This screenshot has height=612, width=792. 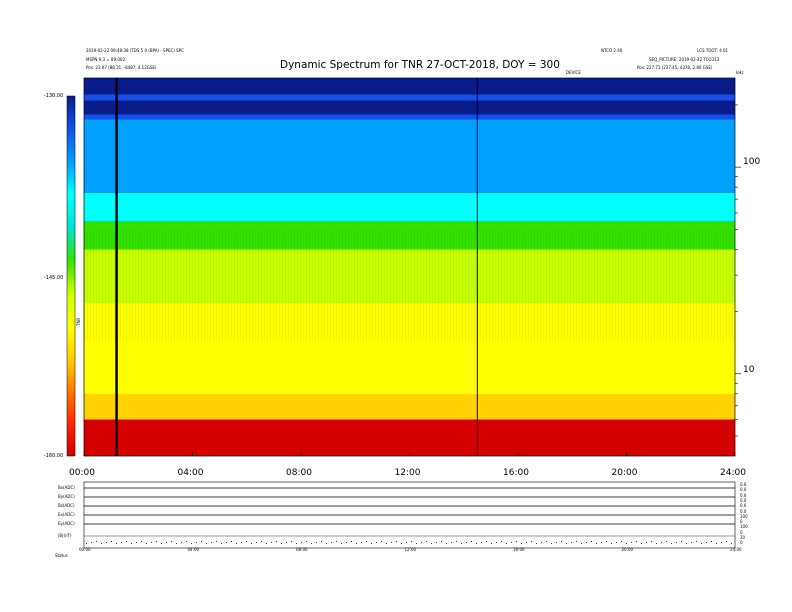 I want to click on x-tick-label: 08:00, so click(x=299, y=473).